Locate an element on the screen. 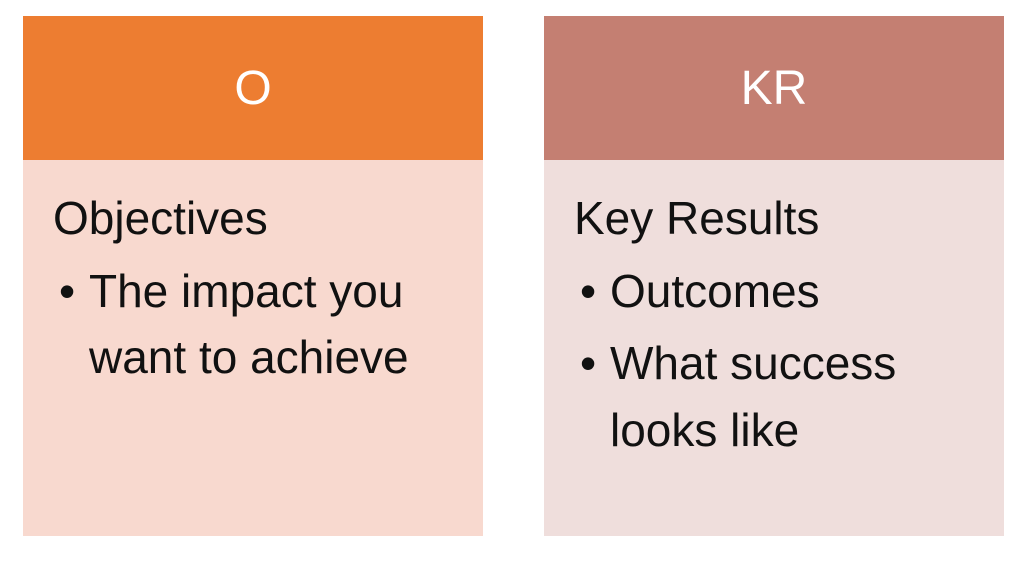 This screenshot has height=561, width=1024. objectives-header-label: O is located at coordinates (253, 88).